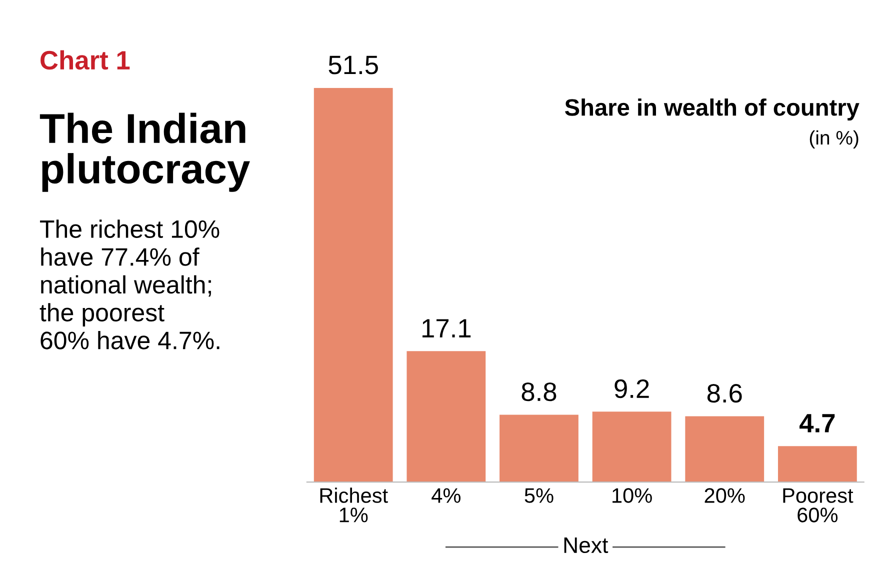 The image size is (877, 578). I want to click on text: Next, so click(586, 546).